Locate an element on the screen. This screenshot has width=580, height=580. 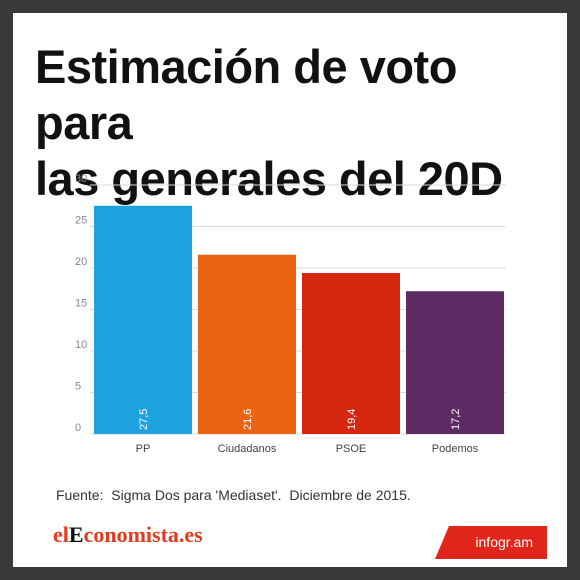
infogram-badge: infogr.am is located at coordinates (491, 542).